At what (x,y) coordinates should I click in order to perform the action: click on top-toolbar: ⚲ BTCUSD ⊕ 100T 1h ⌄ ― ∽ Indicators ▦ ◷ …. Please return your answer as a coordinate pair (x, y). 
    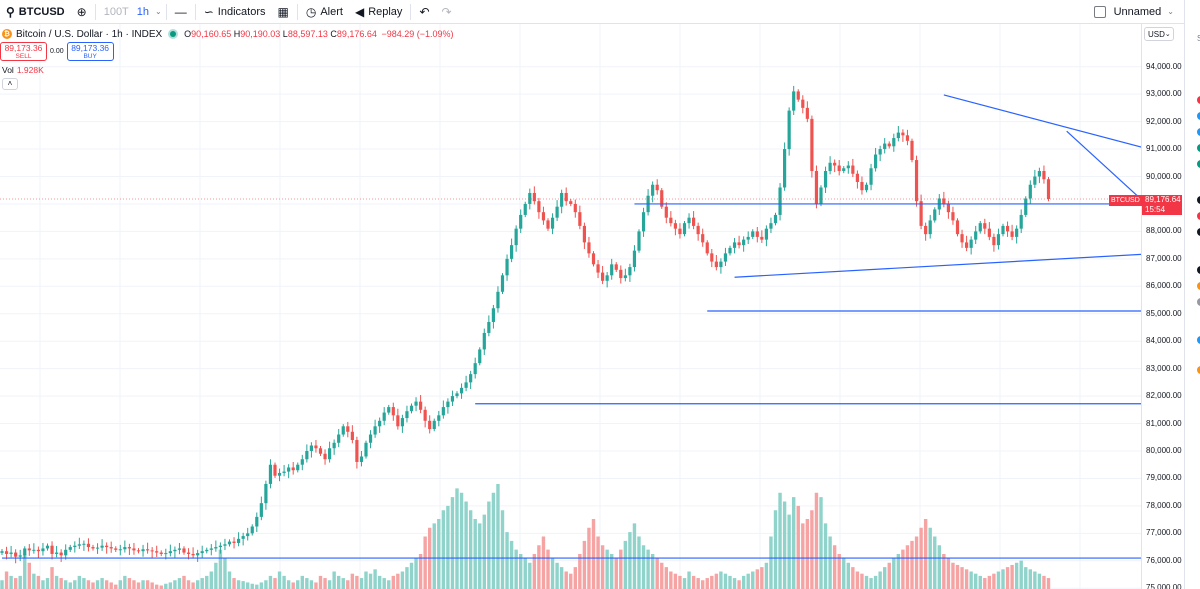
    Looking at the image, I should click on (600, 12).